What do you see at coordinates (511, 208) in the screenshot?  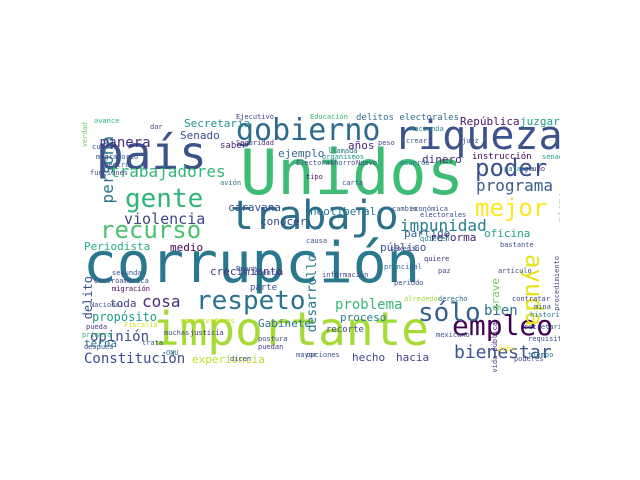 I see `word-mejor: mejor` at bounding box center [511, 208].